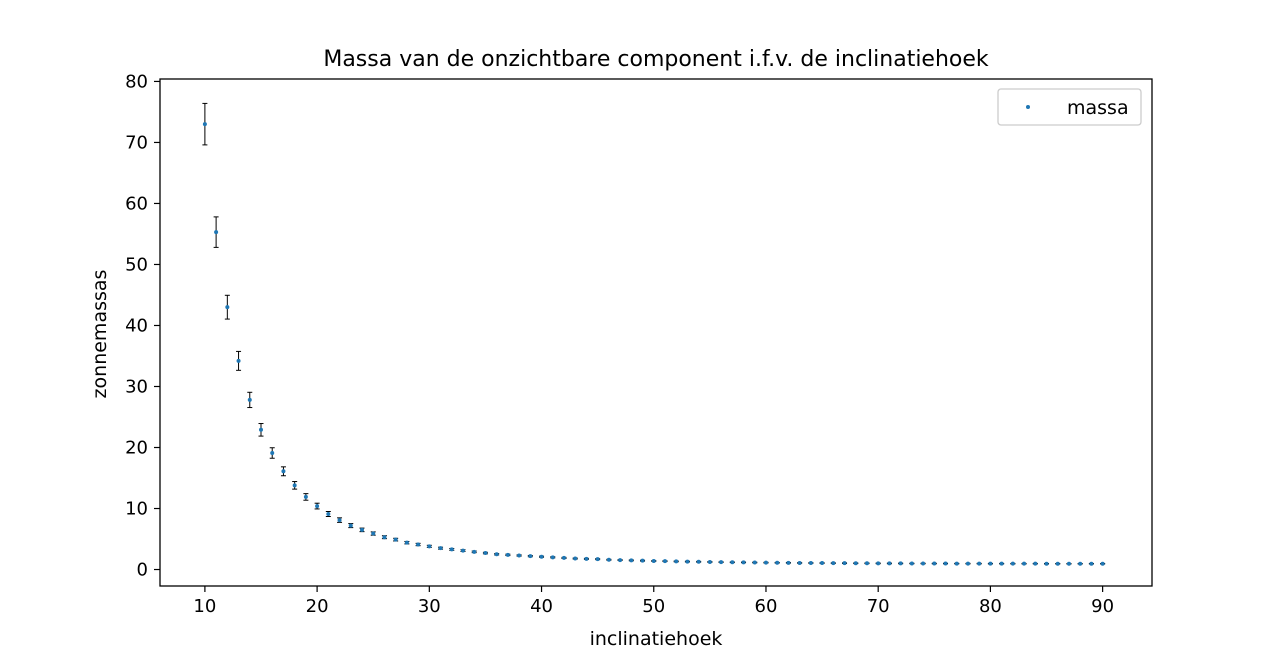 This screenshot has width=1280, height=664. What do you see at coordinates (541, 606) in the screenshot?
I see `x-tick-label: 40` at bounding box center [541, 606].